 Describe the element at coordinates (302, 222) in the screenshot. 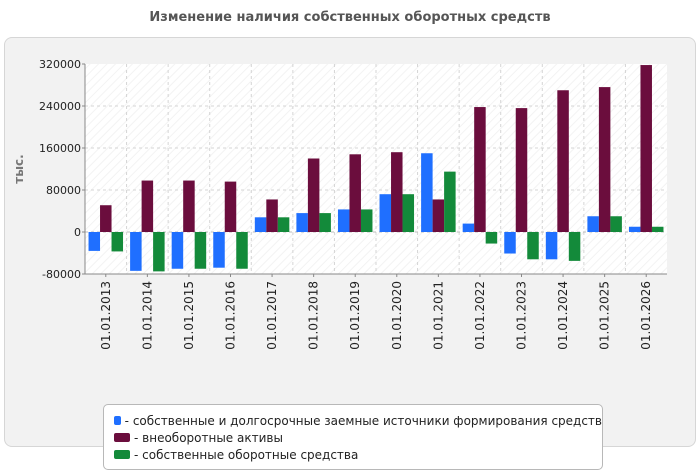

I see `bar-s0-01.01.2018` at that location.